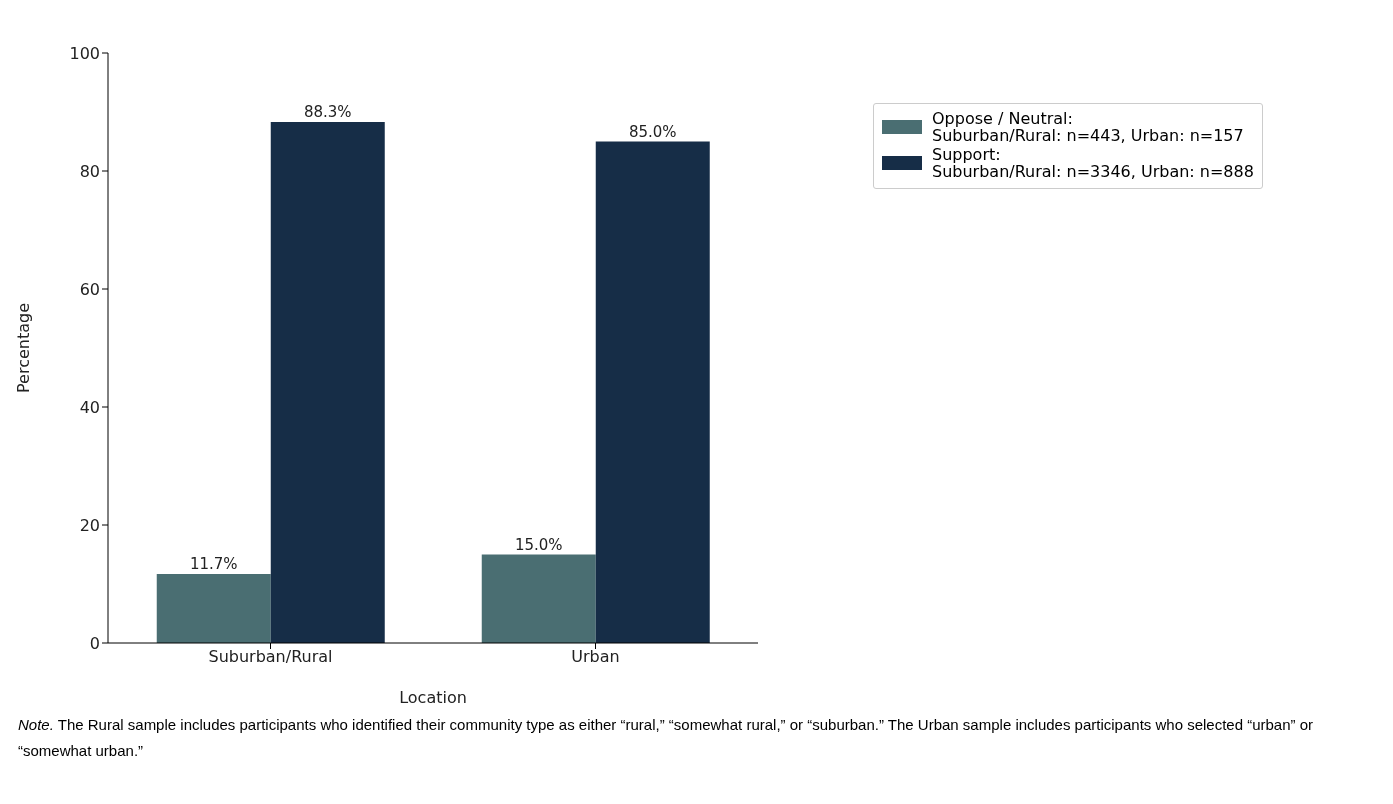 This screenshot has width=1393, height=804. I want to click on y-tick-label: 20, so click(89, 525).